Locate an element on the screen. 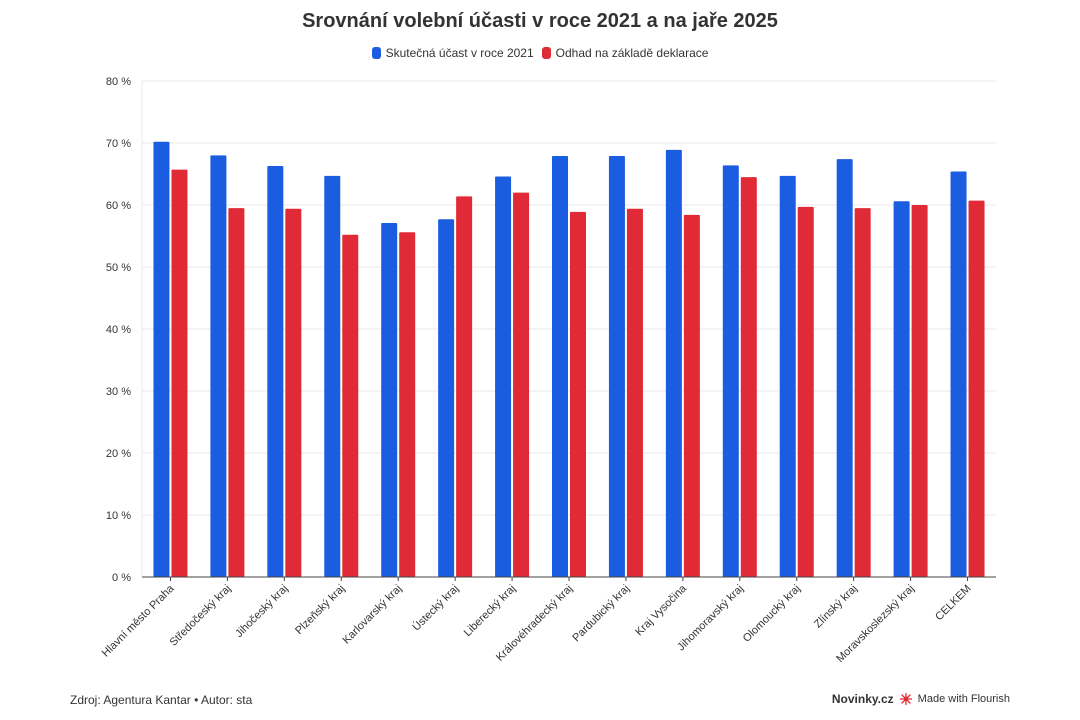 This screenshot has width=1080, height=720. footer-branding: Novinky.cz Made with Flourish is located at coordinates (921, 699).